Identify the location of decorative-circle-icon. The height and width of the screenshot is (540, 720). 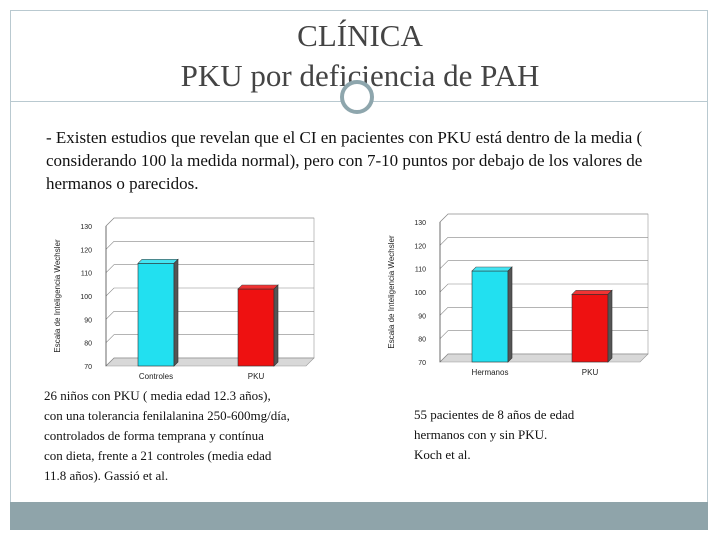
(357, 97).